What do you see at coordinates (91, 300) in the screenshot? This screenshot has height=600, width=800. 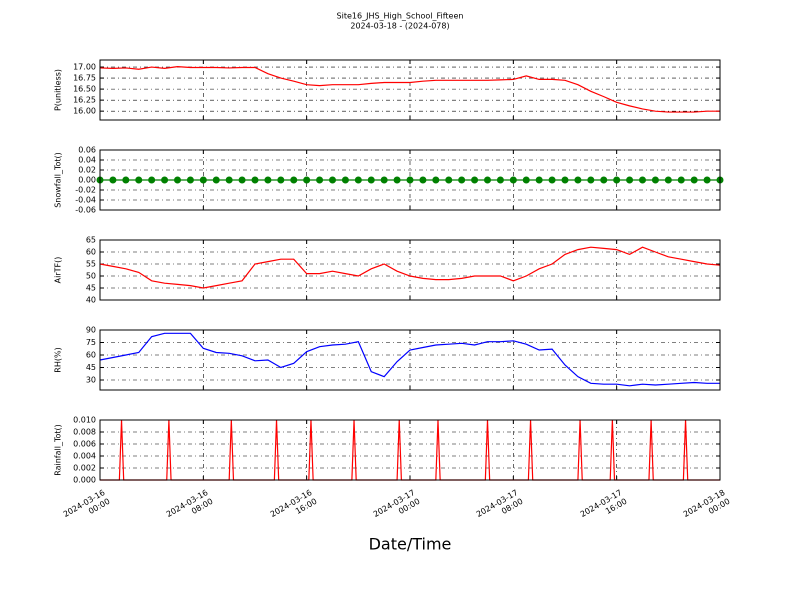 I see `y-tick-label: 40` at bounding box center [91, 300].